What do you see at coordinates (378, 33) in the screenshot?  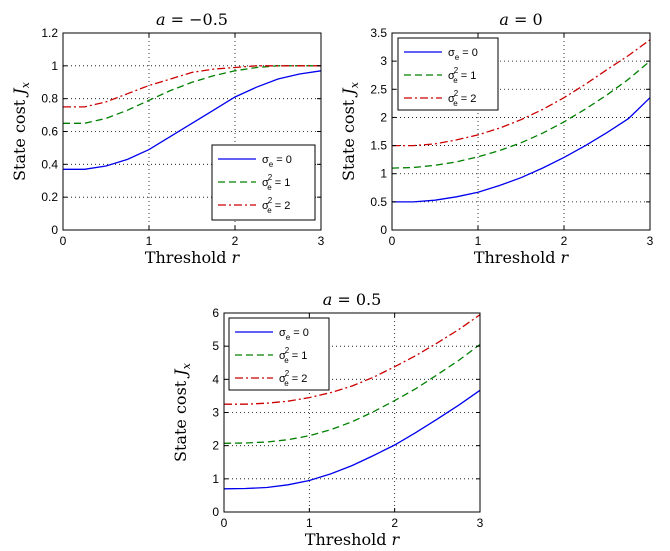 I see `y-tick-label: 3.5` at bounding box center [378, 33].